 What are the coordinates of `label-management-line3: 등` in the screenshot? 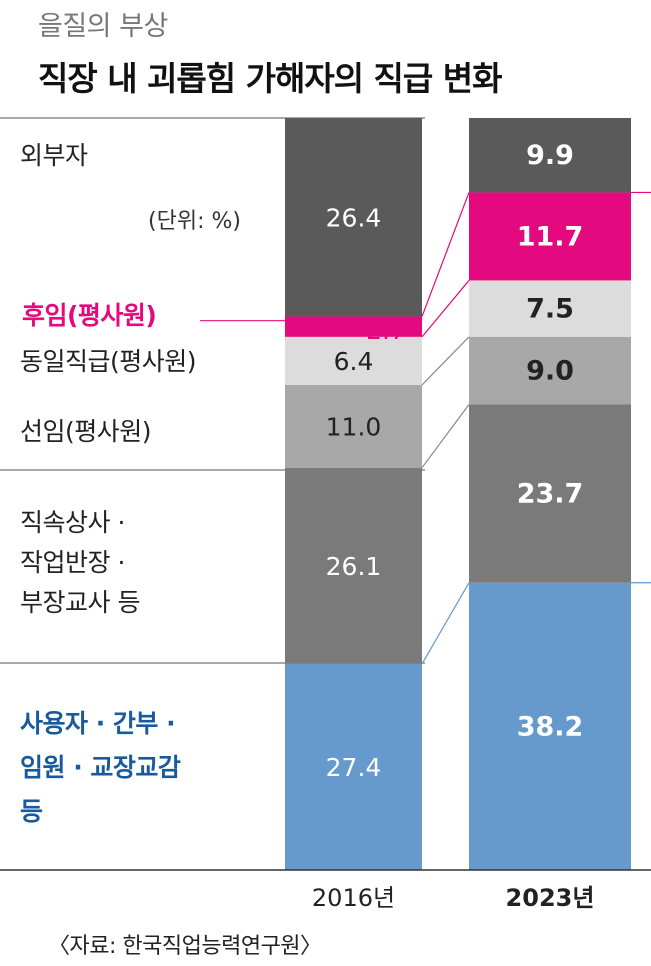 It's located at (31, 811).